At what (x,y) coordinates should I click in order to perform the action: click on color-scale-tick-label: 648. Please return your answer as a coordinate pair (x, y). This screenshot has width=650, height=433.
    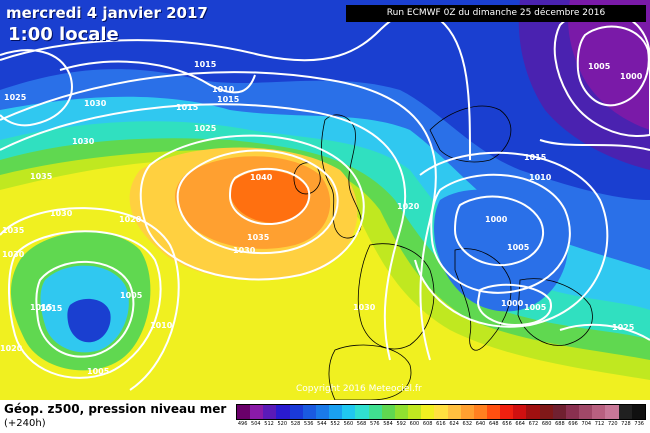
    Looking at the image, I should click on (493, 424).